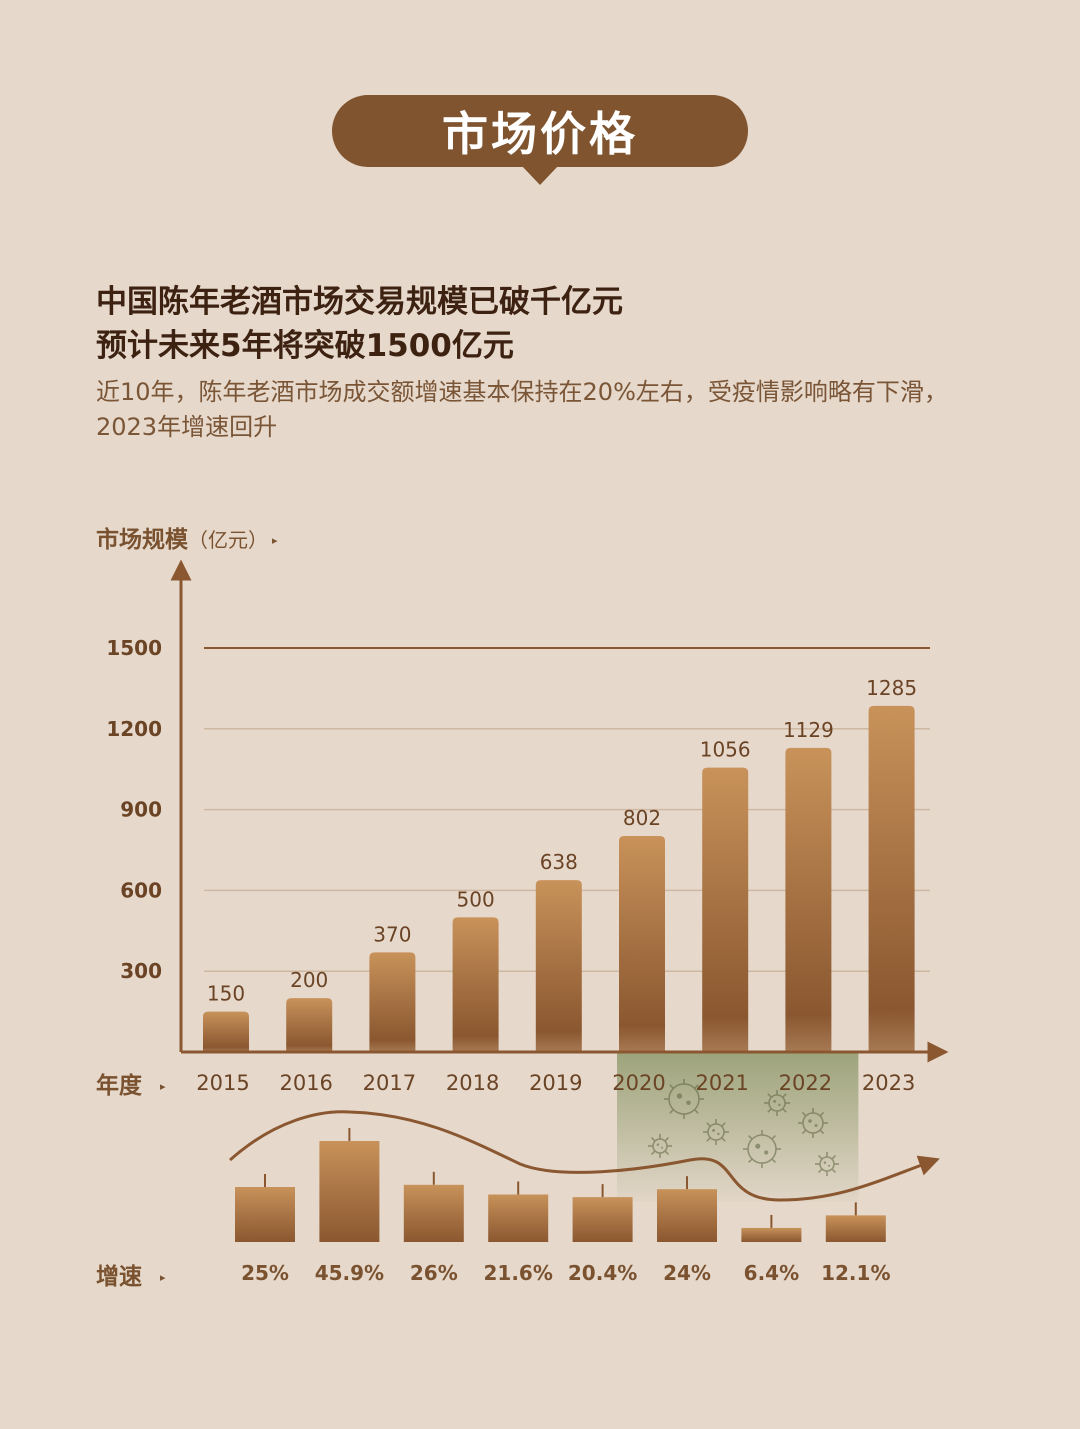 The image size is (1080, 1429). I want to click on headline-line-1: 中国陈年老酒市场交易规模已破千亿元, so click(359, 302).